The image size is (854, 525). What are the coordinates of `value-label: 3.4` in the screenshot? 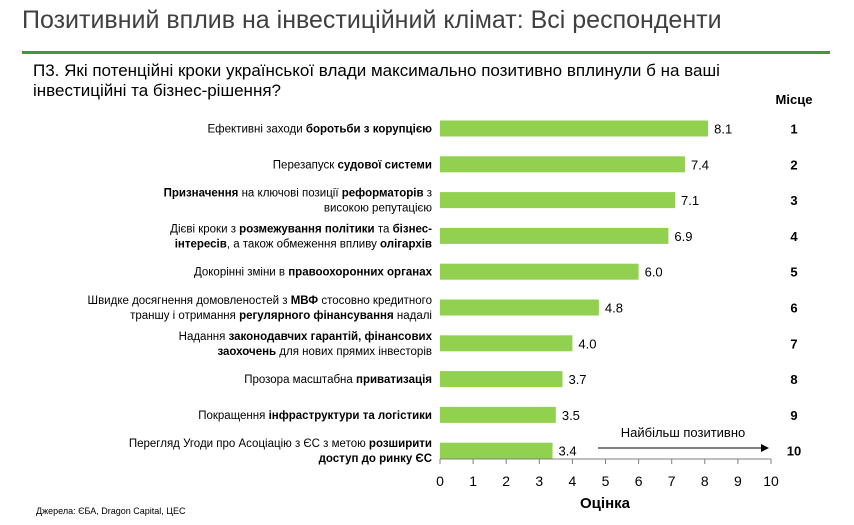 It's located at (568, 451).